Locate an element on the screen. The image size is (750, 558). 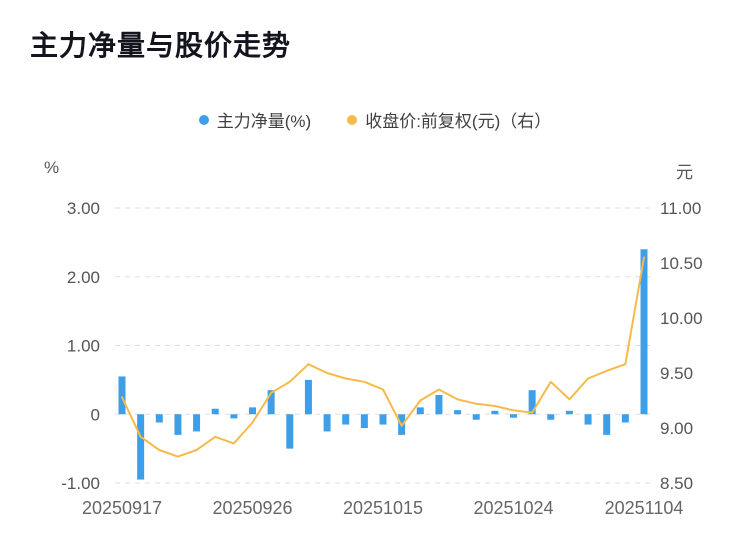
legend: 主力净量(%) 收盘价:前复权(元)（右） is located at coordinates (375, 119).